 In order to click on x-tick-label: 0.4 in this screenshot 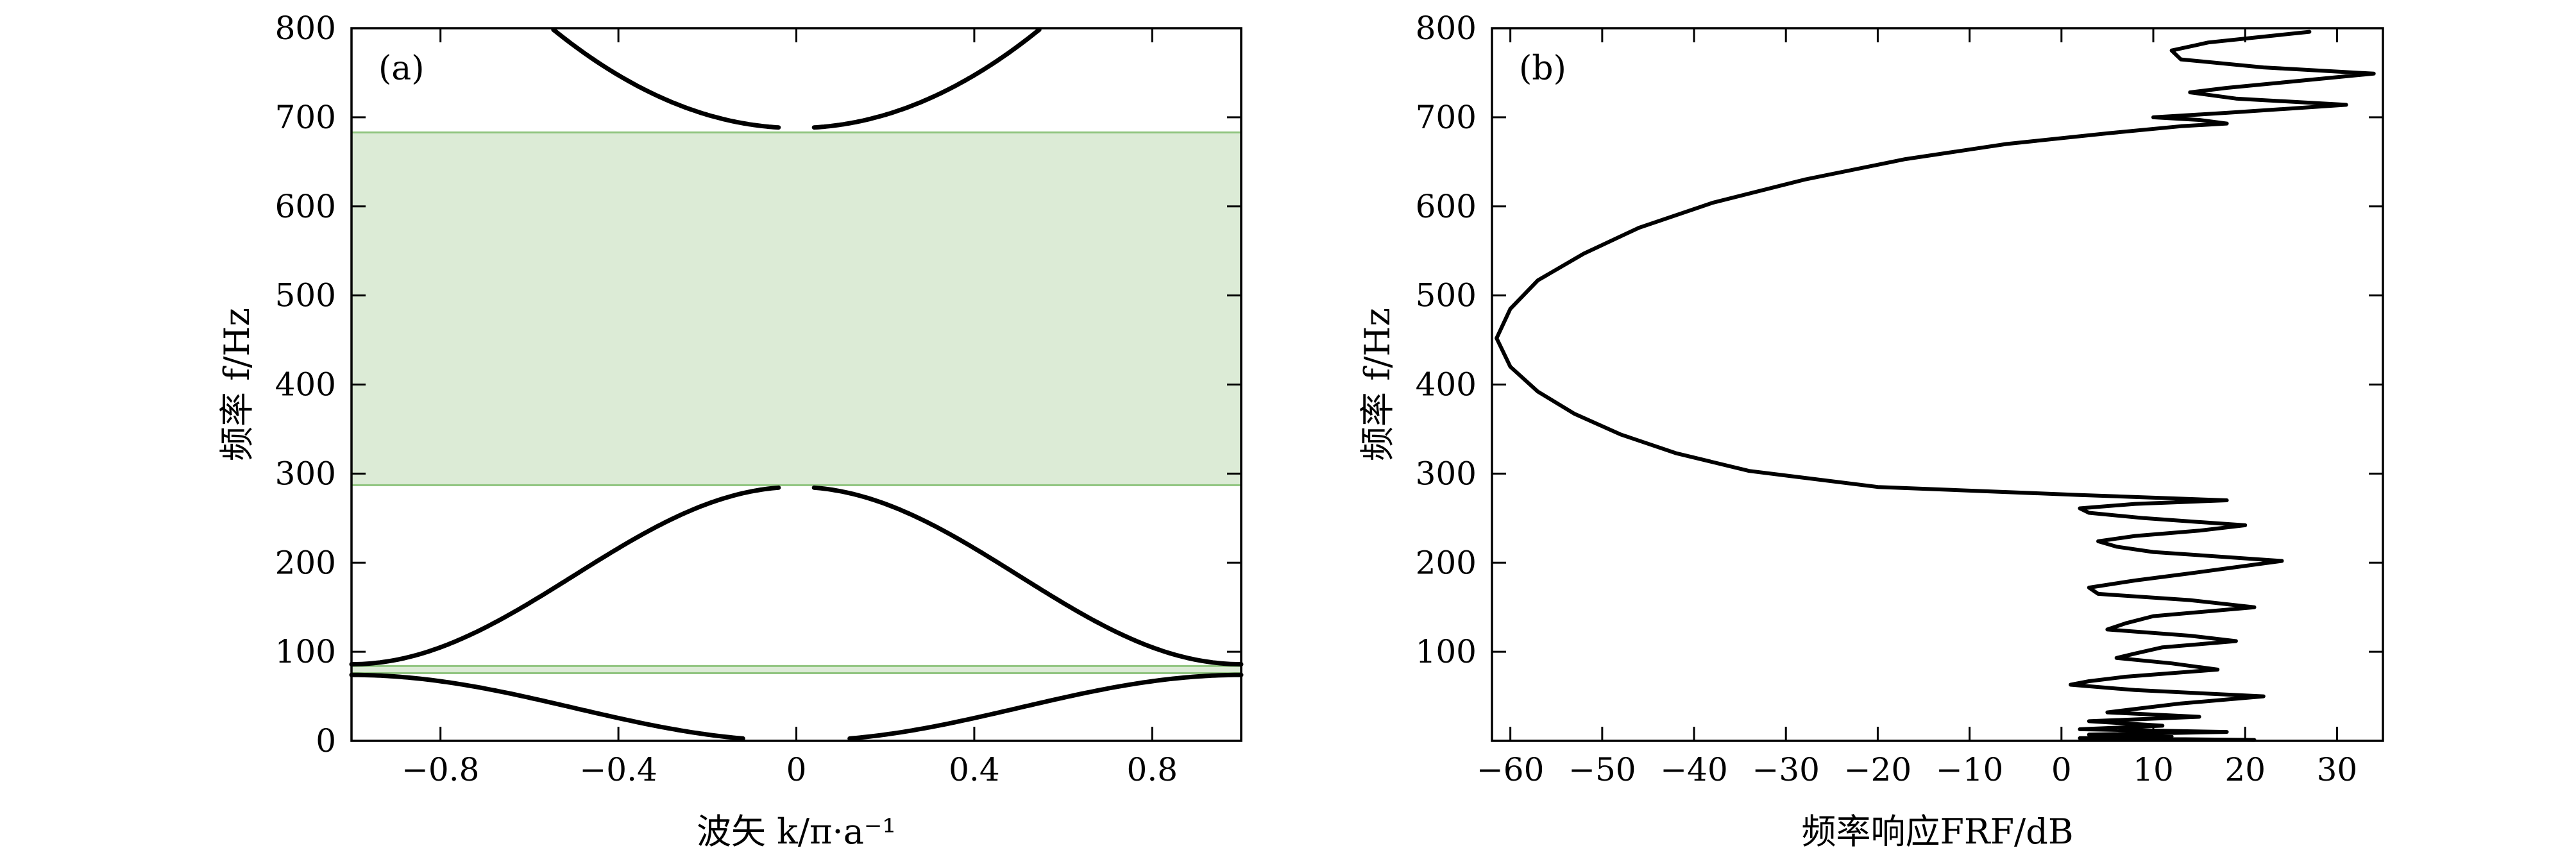, I will do `click(974, 769)`.